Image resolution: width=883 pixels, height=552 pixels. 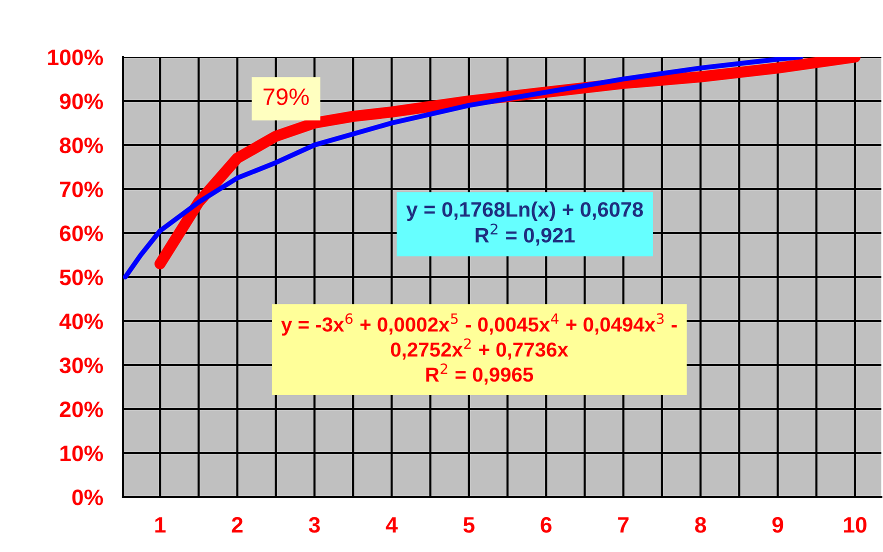 What do you see at coordinates (524, 224) in the screenshot?
I see `annotation: y = 0,1768Ln(x) + 0,6078 R$^{2}$ = 0,921` at bounding box center [524, 224].